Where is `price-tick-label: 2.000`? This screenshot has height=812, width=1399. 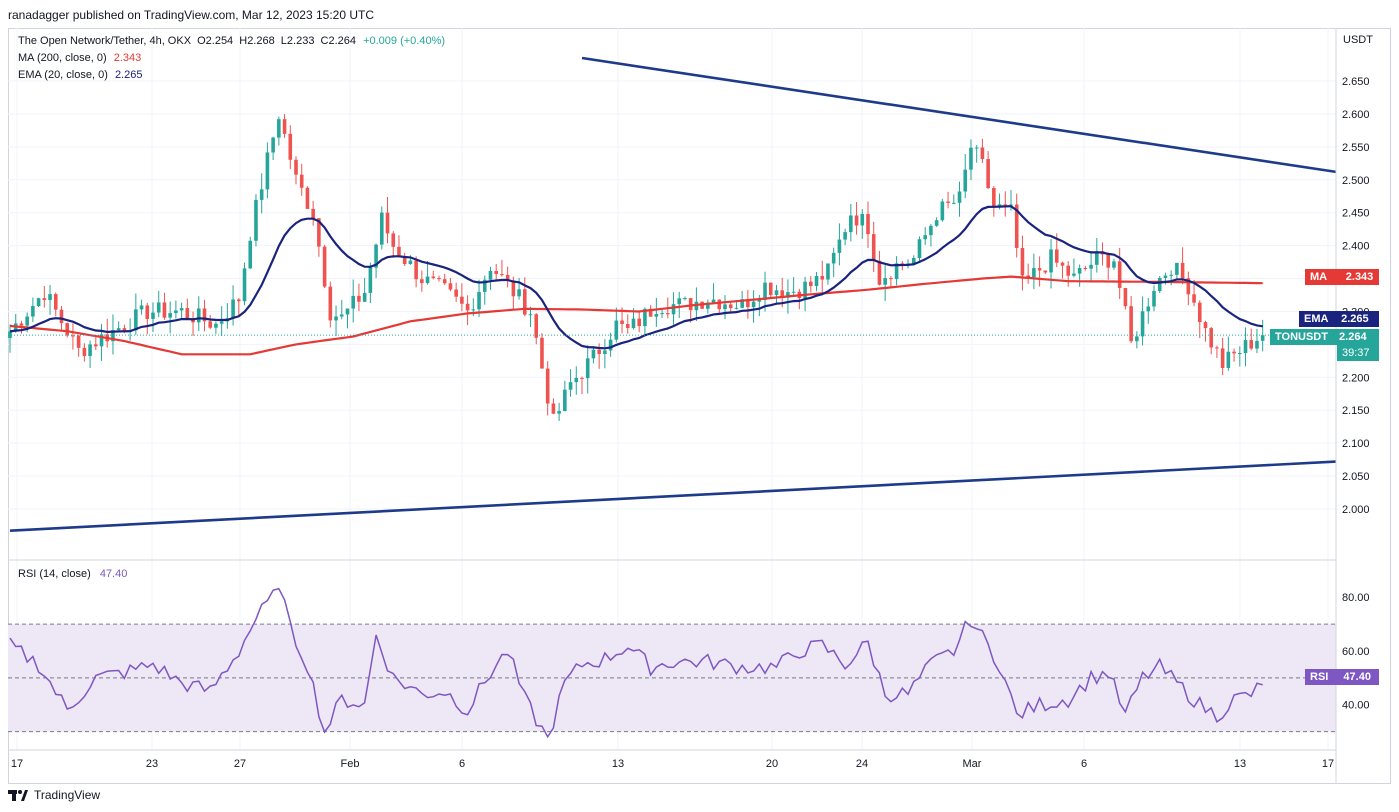
price-tick-label: 2.000 is located at coordinates (1356, 510).